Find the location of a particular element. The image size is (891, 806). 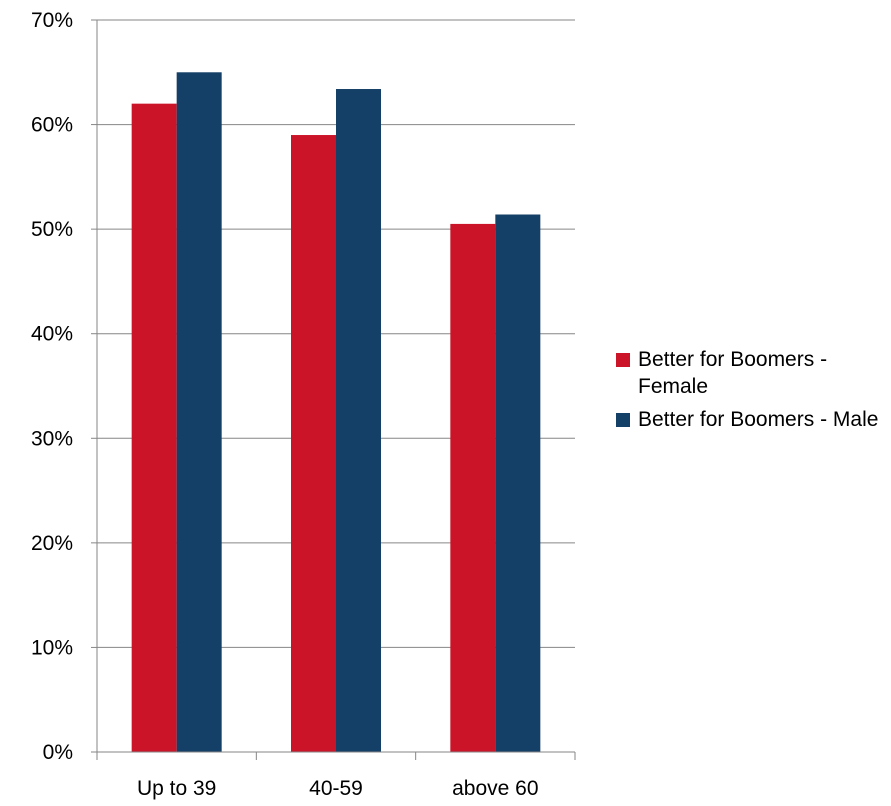

x-tick-label: 40-59 is located at coordinates (336, 788).